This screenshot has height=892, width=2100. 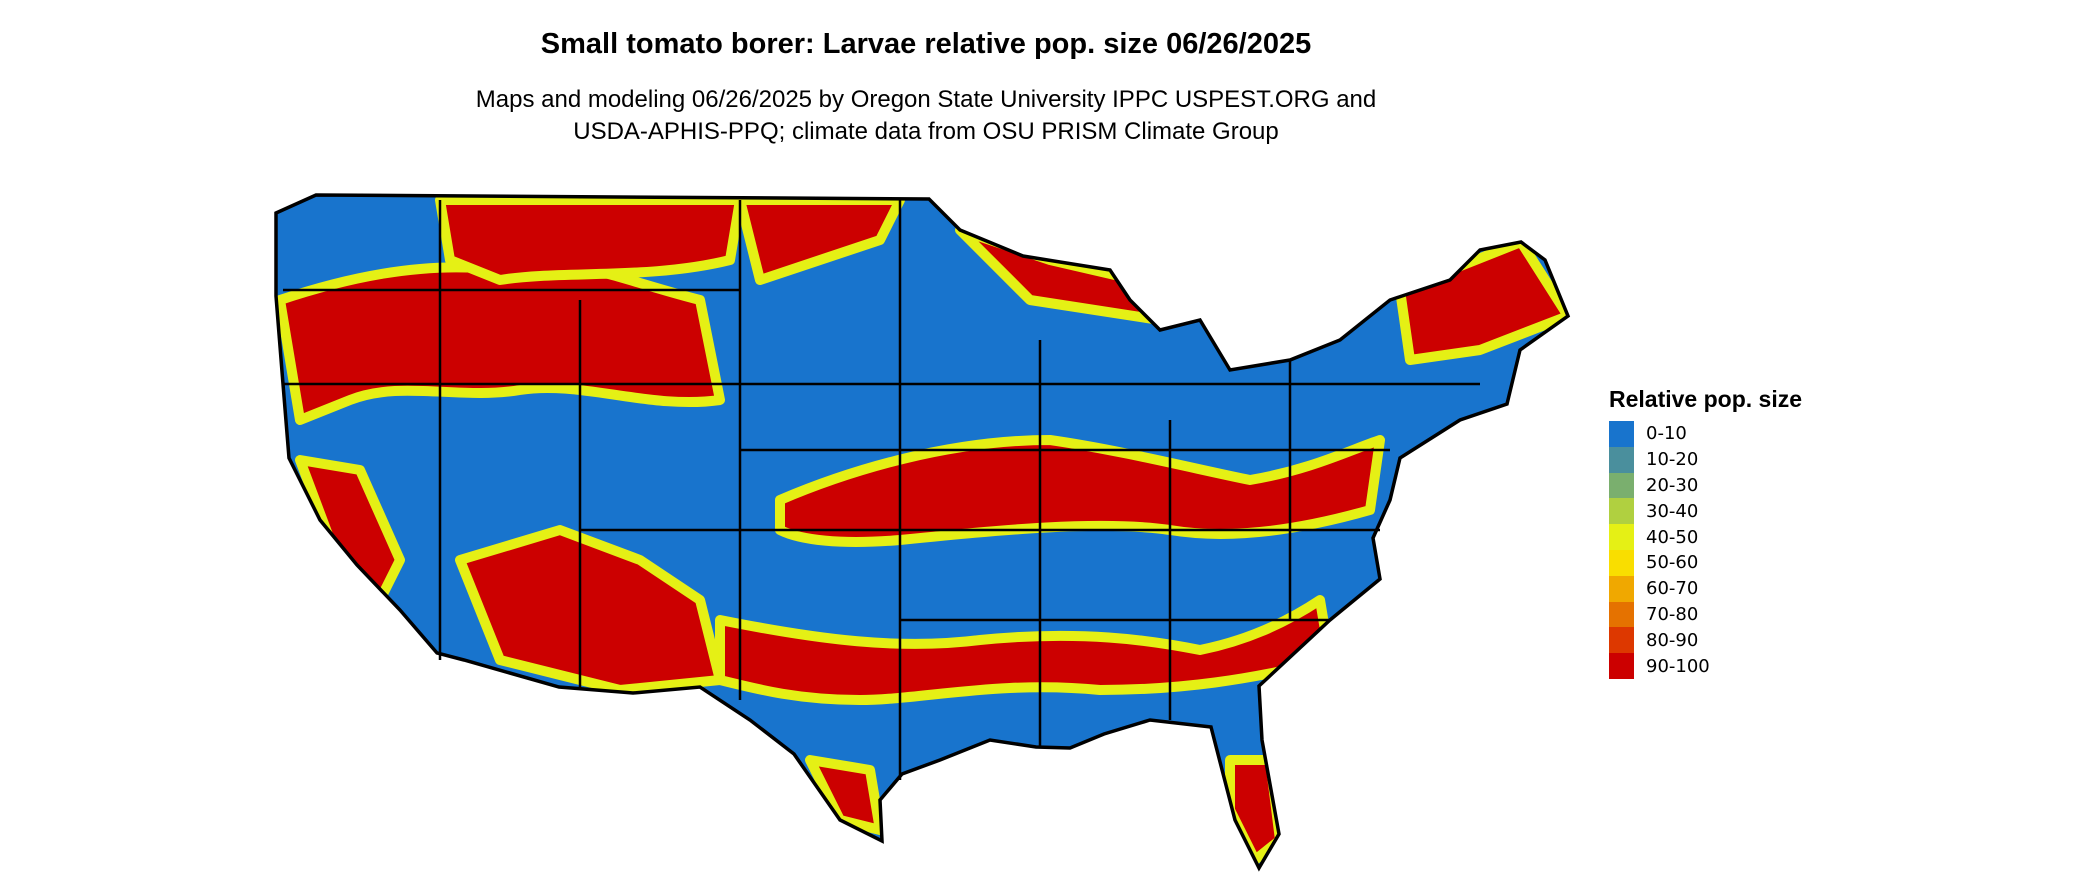 What do you see at coordinates (1705, 434) in the screenshot?
I see `legend-item: 0-10` at bounding box center [1705, 434].